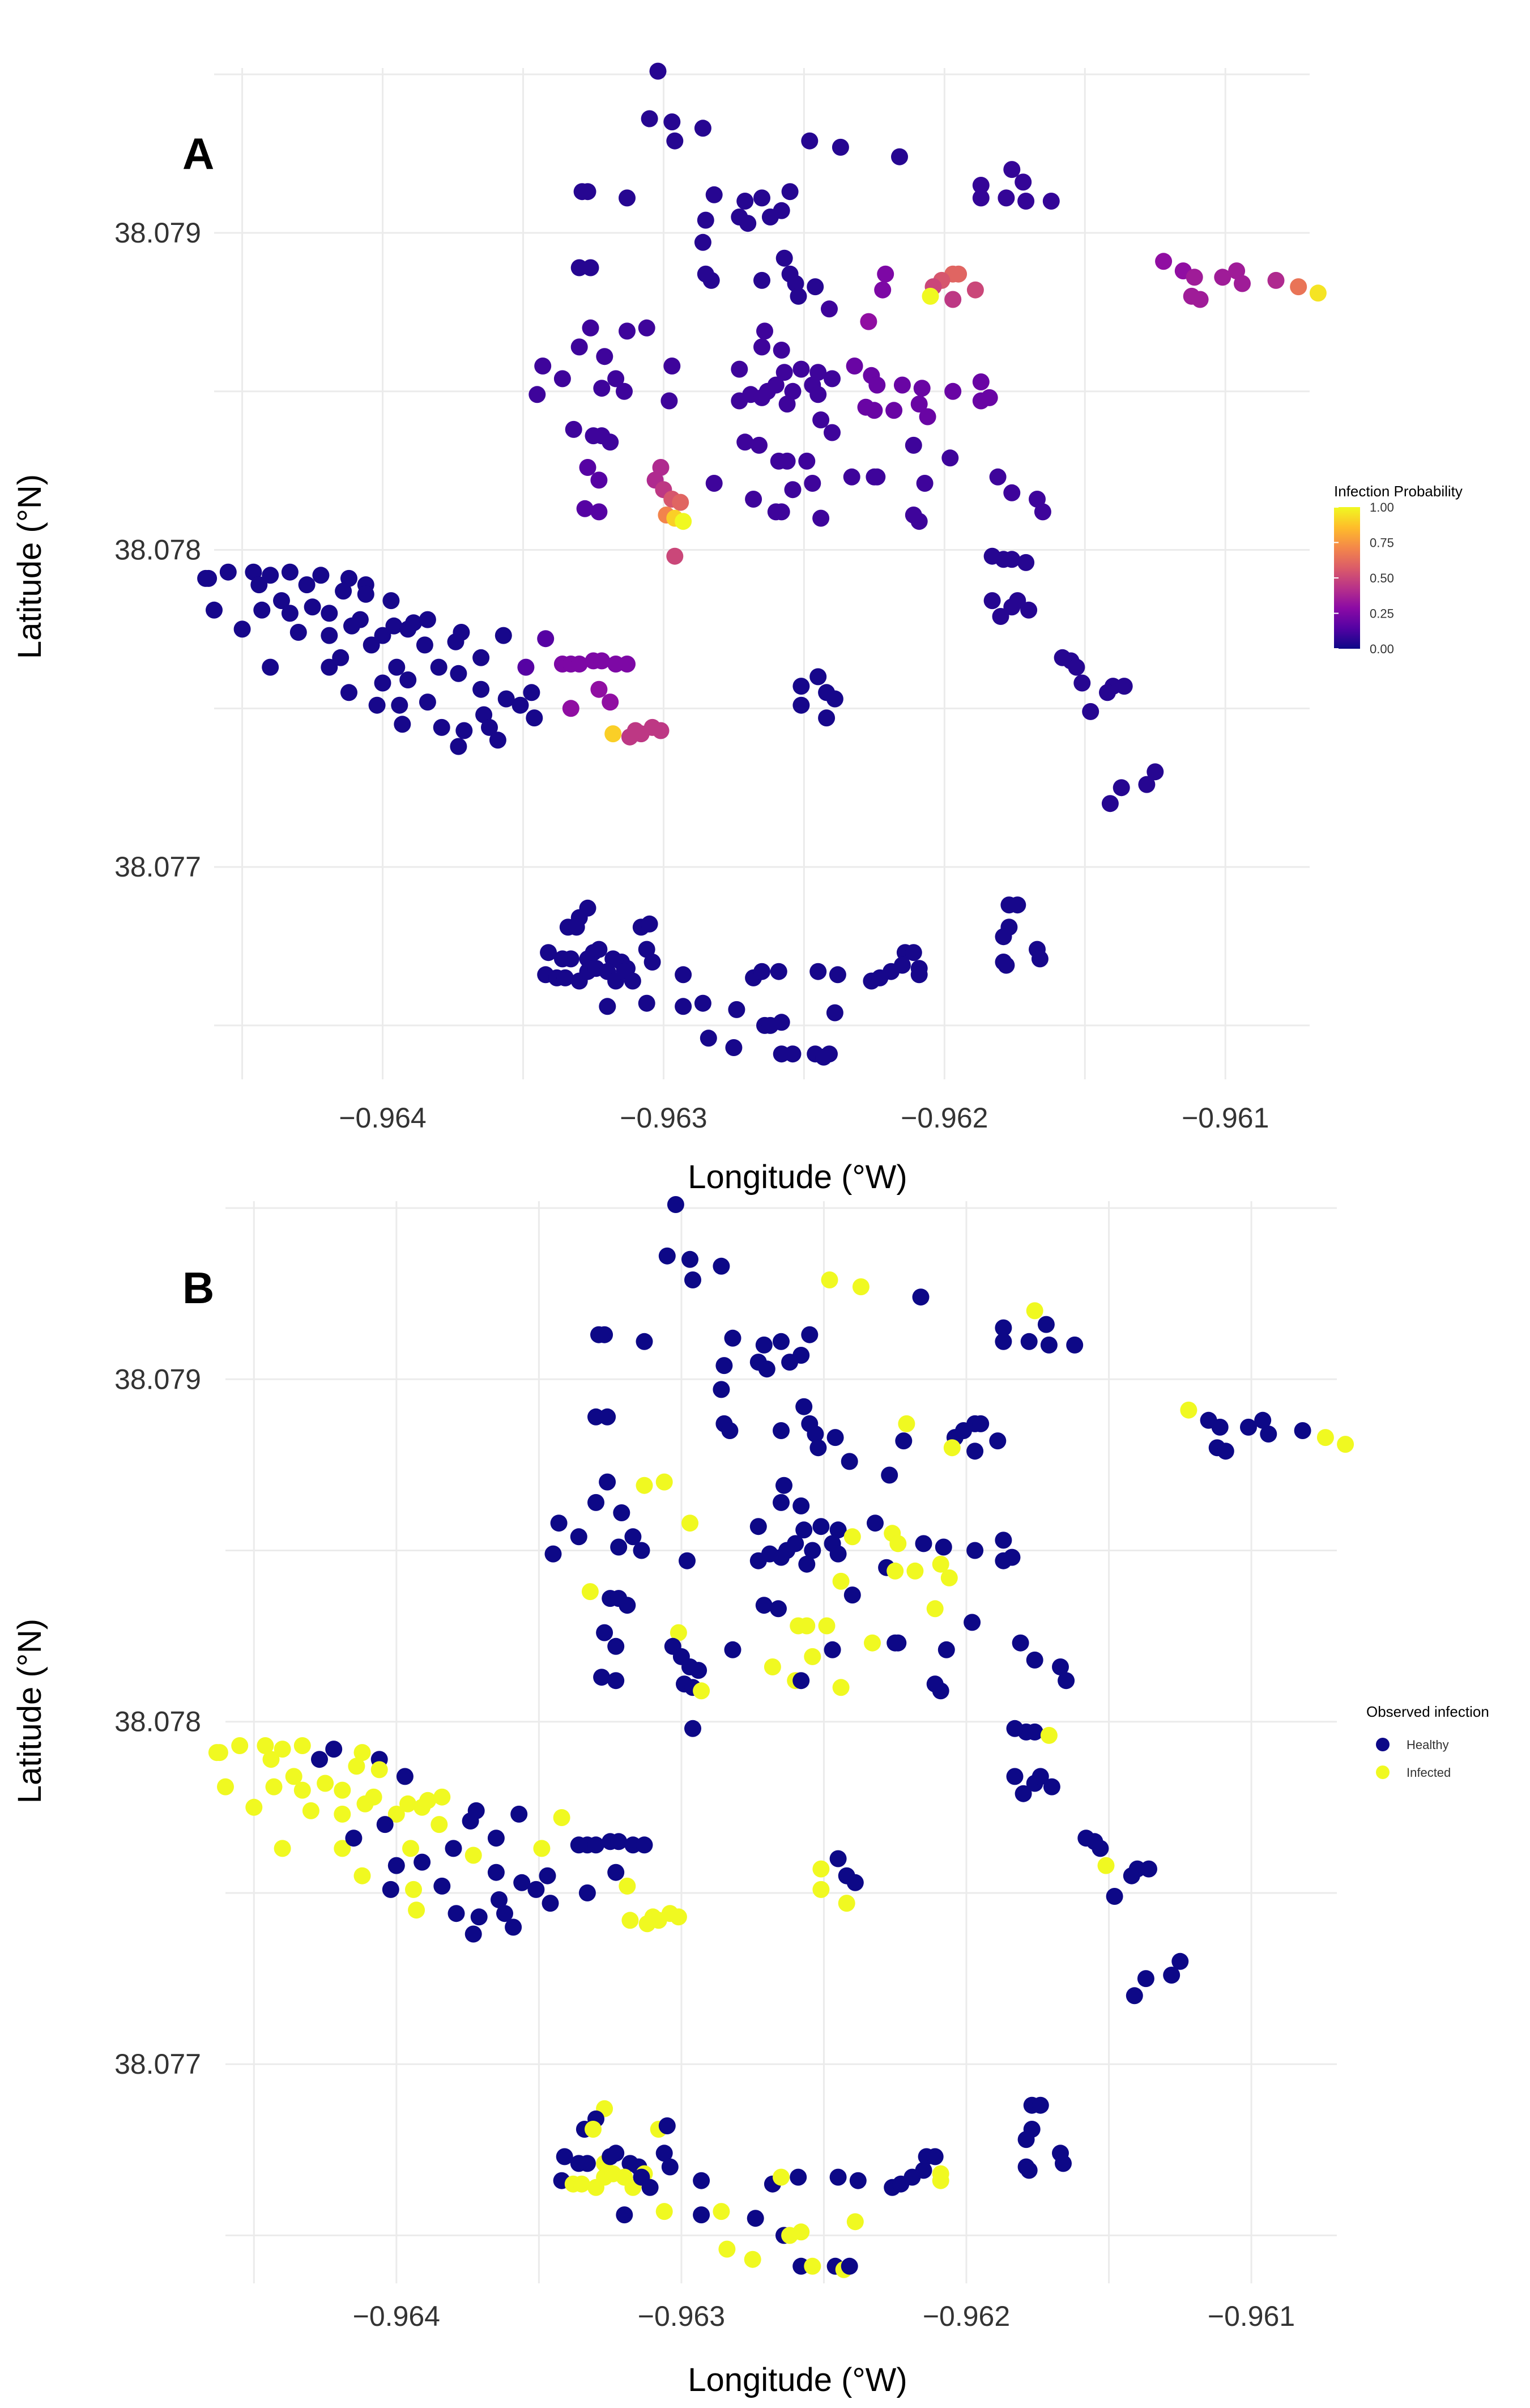 The image size is (1530, 2408). What do you see at coordinates (1382, 649) in the screenshot?
I see `colorbar-tick-label: 0.00` at bounding box center [1382, 649].